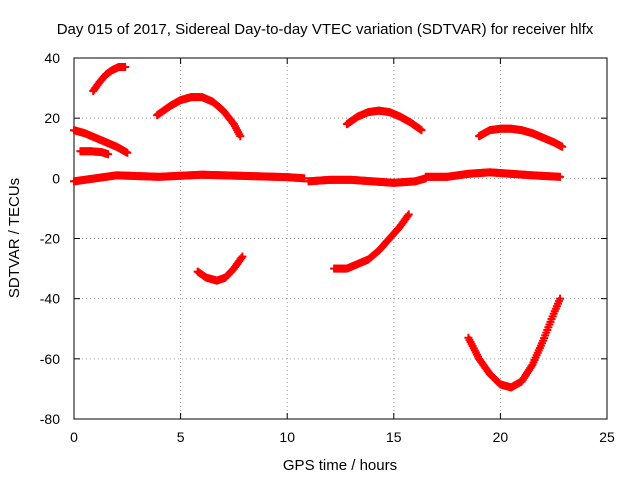  Describe the element at coordinates (74, 437) in the screenshot. I see `x-tick-label: 0` at that location.